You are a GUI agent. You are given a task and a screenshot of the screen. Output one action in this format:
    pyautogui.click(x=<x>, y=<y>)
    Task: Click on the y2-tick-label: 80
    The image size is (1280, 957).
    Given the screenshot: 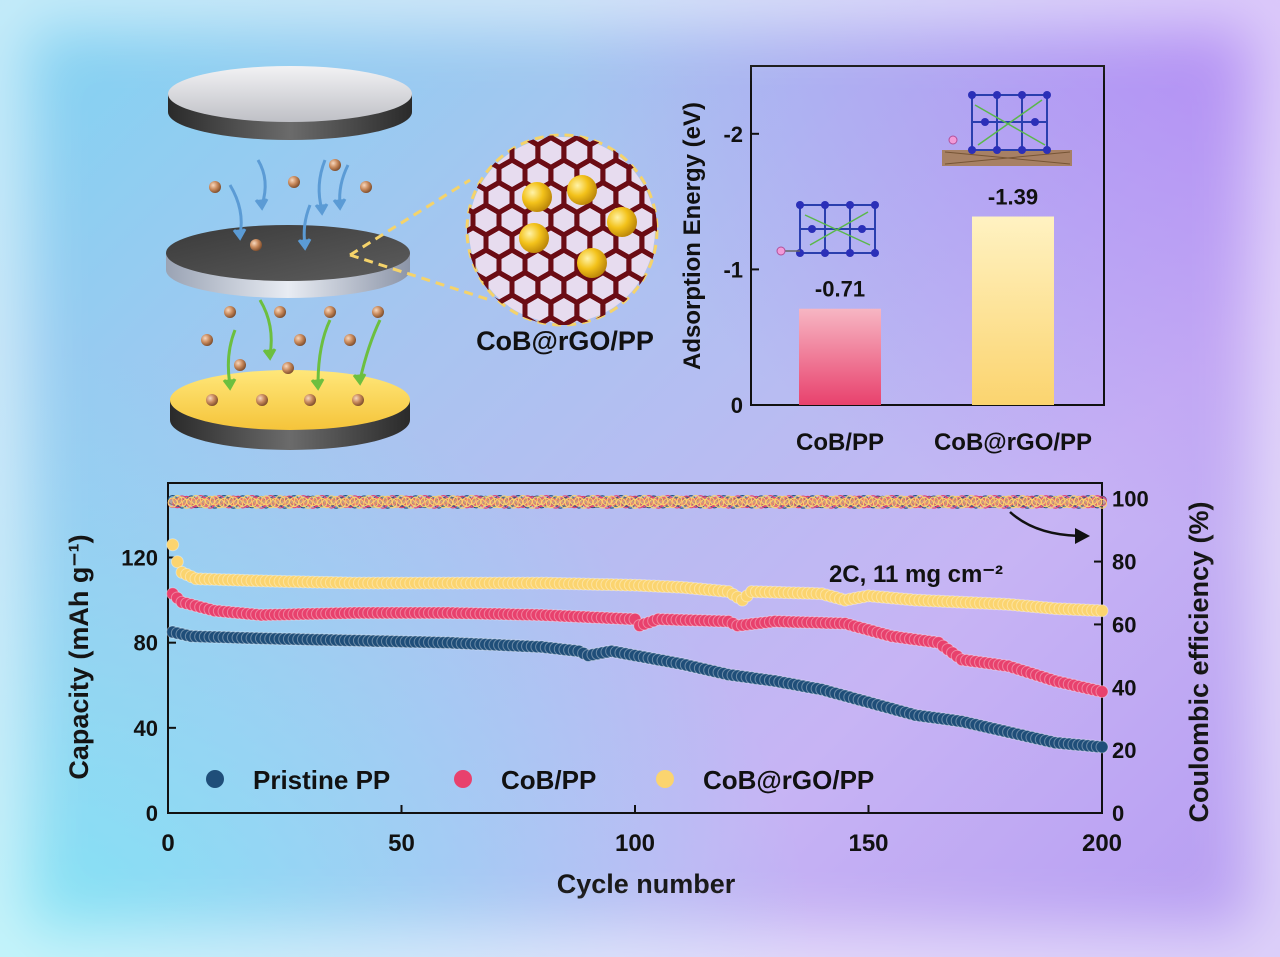 What is the action you would take?
    pyautogui.click(x=1124, y=562)
    